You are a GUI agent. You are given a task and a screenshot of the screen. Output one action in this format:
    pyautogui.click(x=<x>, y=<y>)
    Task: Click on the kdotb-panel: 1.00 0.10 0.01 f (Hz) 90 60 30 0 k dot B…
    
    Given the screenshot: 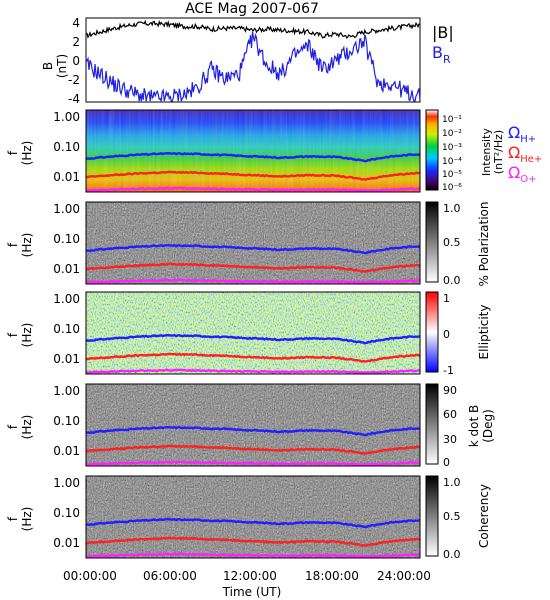 What is the action you would take?
    pyautogui.click(x=250, y=426)
    